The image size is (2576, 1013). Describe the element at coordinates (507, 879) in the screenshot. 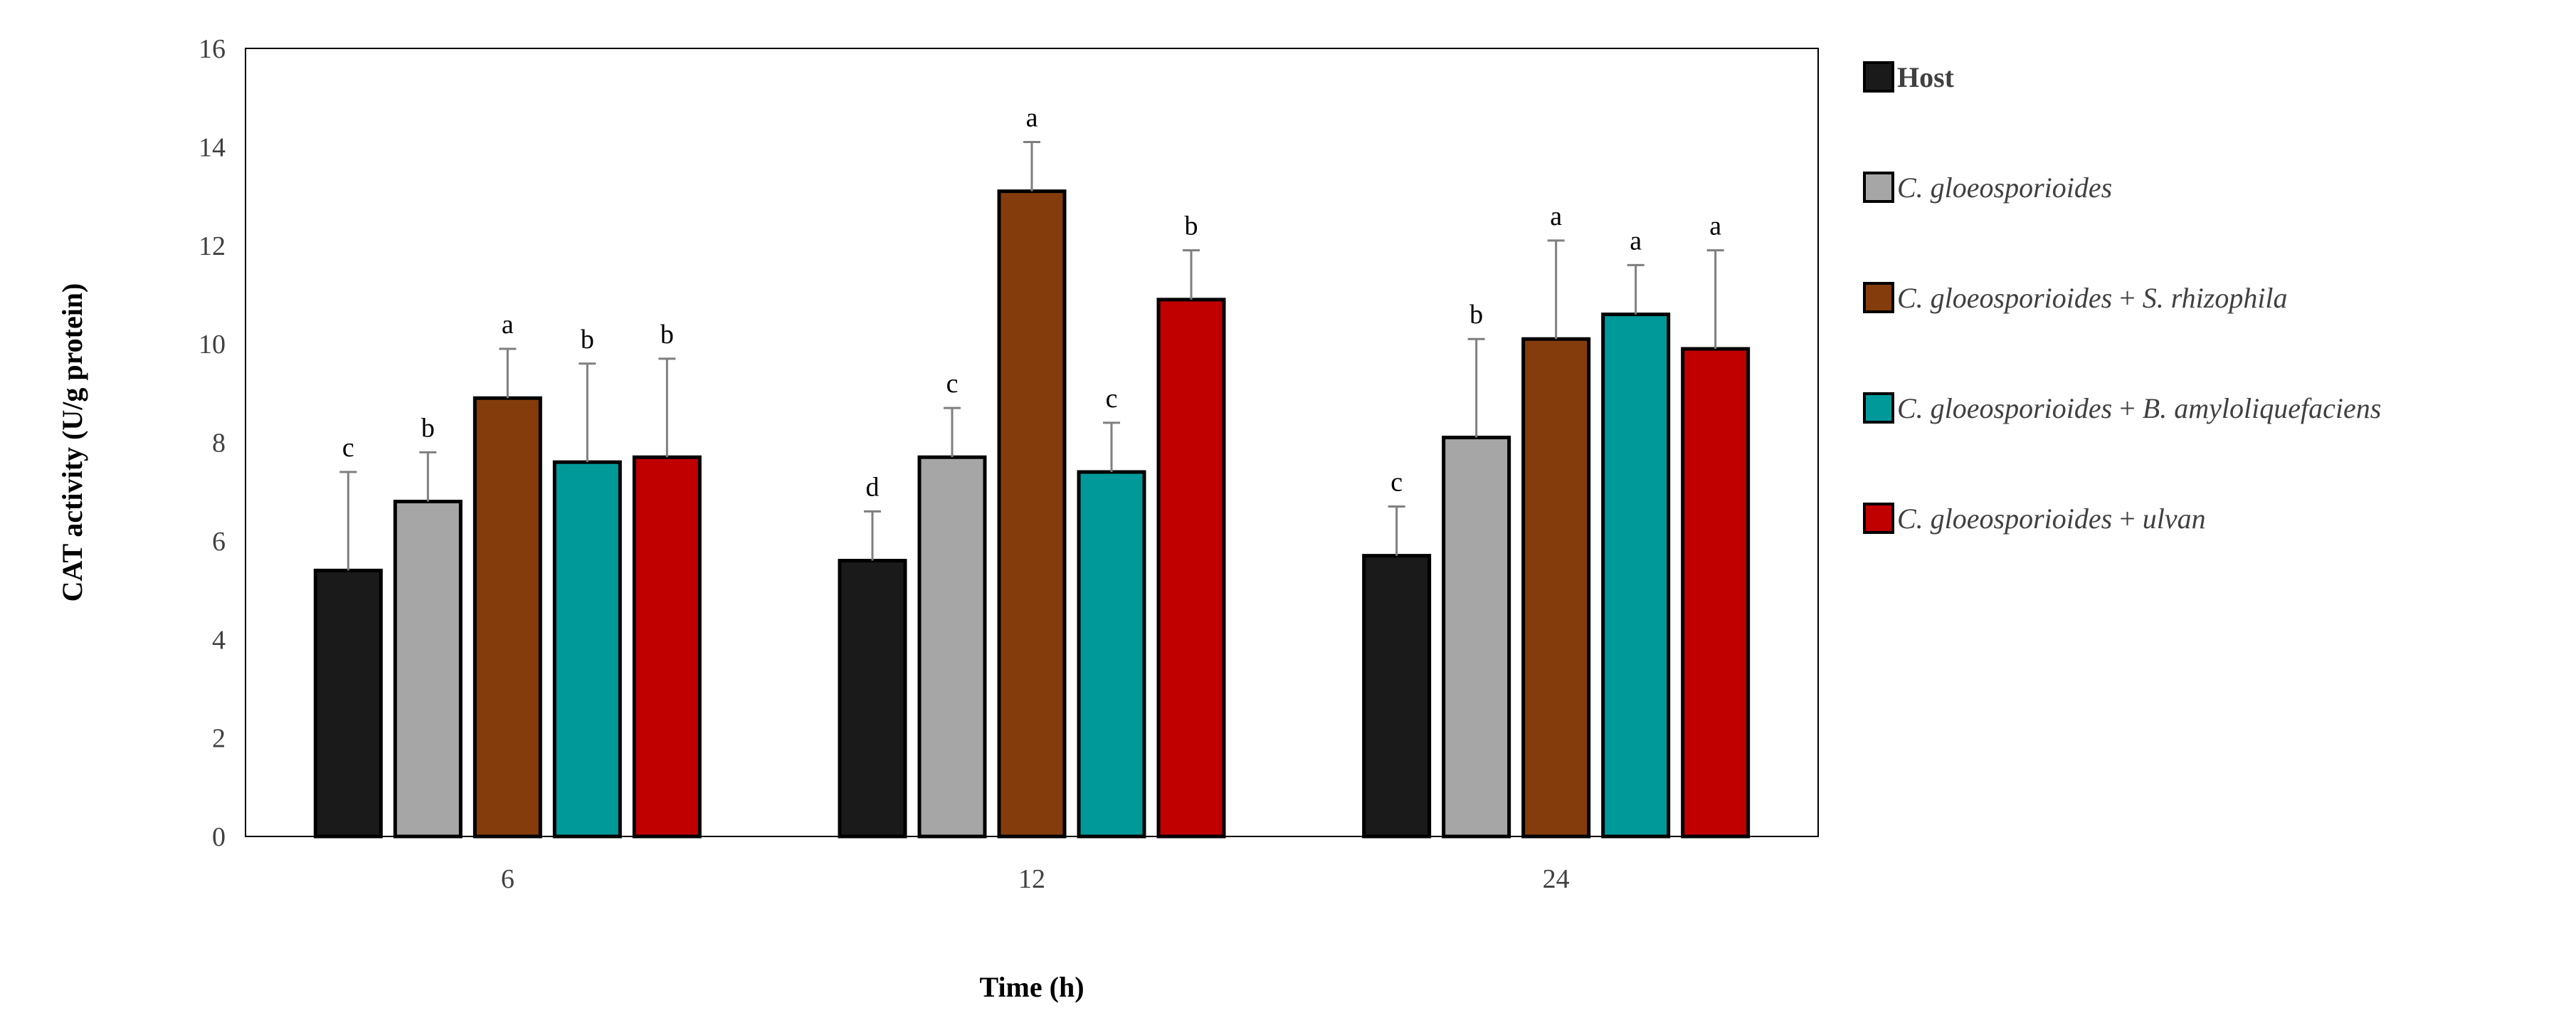

I see `x-tick-label: 6` at that location.